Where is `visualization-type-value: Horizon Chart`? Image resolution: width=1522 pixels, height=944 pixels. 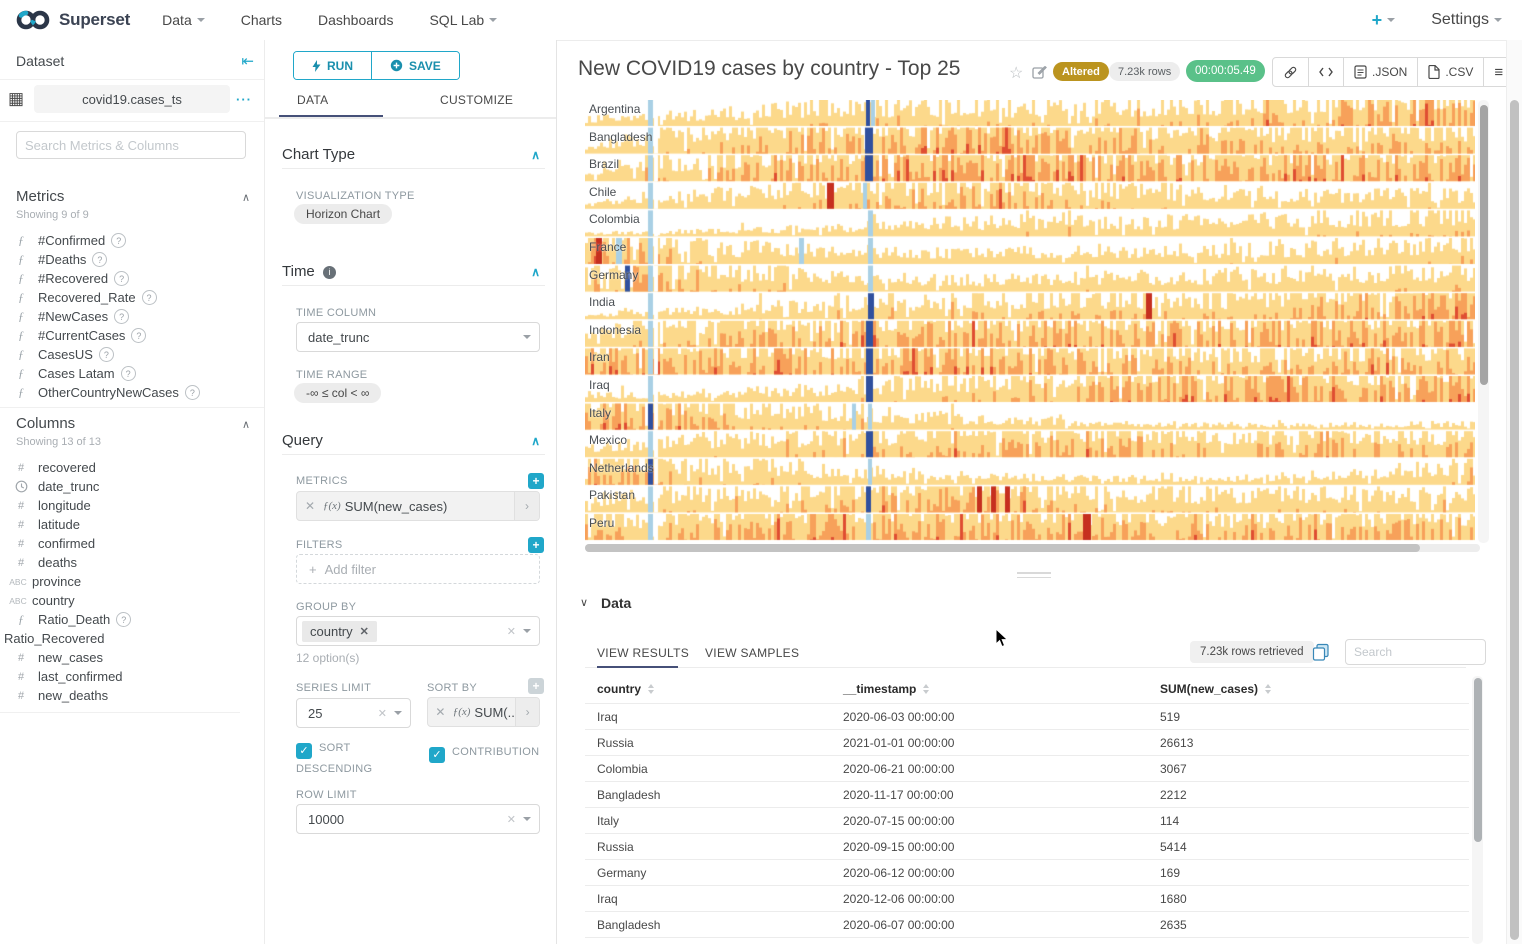 visualization-type-value: Horizon Chart is located at coordinates (343, 214).